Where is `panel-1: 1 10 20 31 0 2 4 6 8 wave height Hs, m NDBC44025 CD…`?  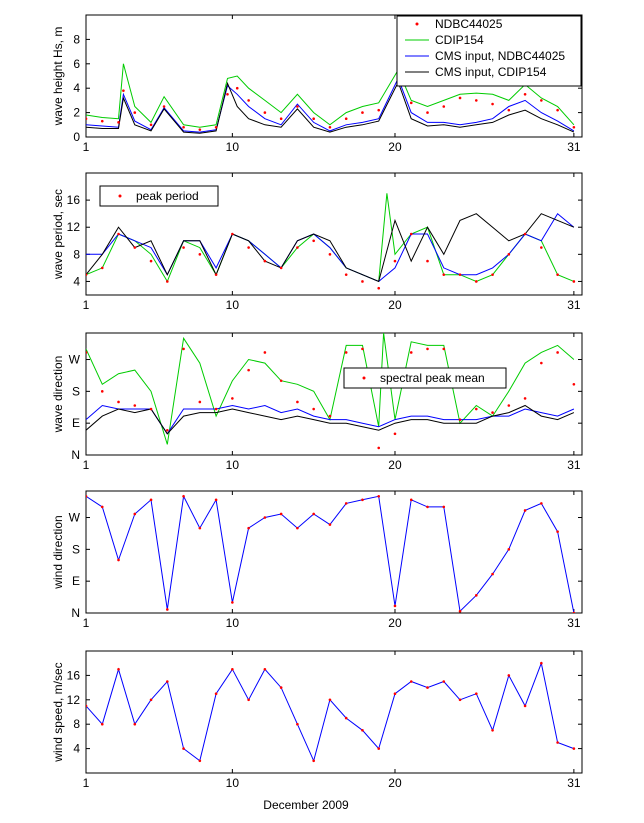
panel-1: 1 10 20 31 0 2 4 6 8 wave height Hs, m NDBC44025 CD… is located at coordinates (317, 84).